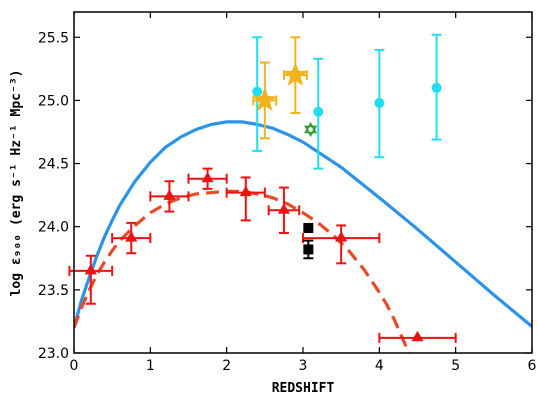  I want to click on x-tick-label: 6, so click(532, 366).